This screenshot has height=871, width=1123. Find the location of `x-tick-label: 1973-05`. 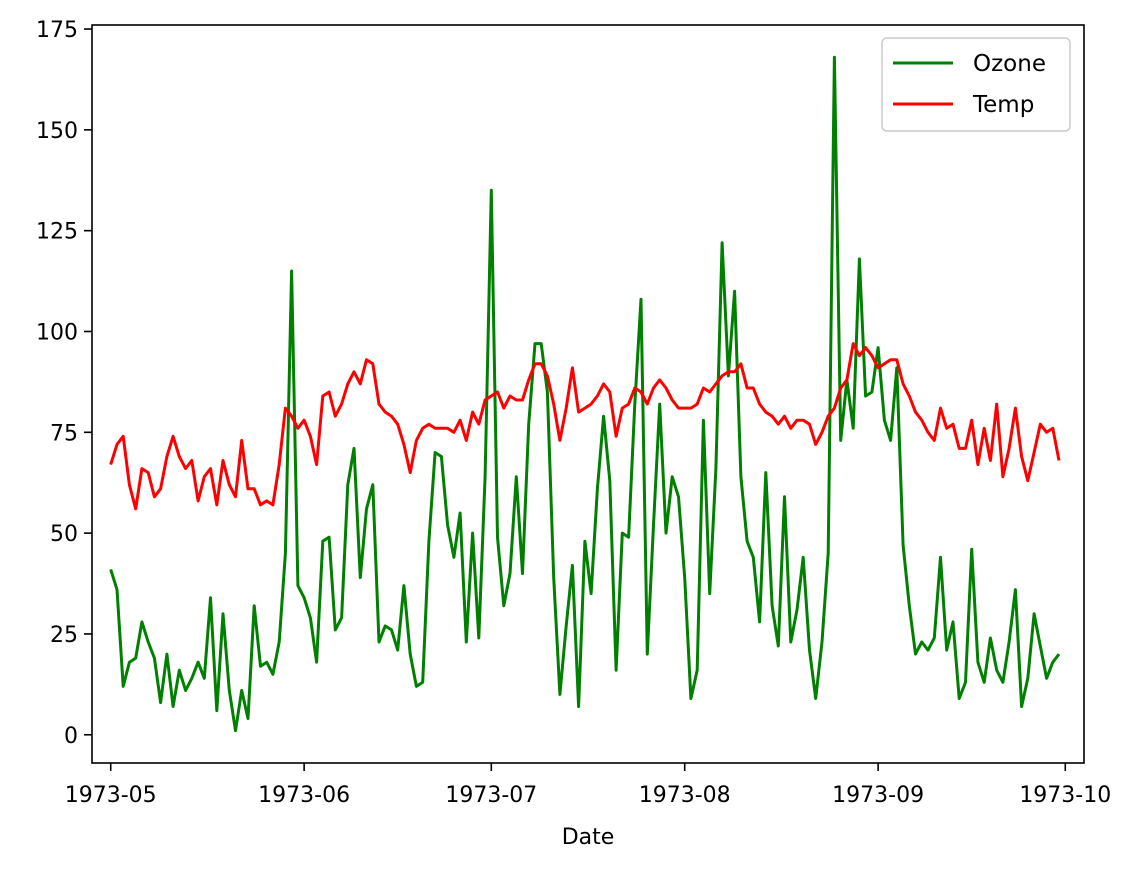

x-tick-label: 1973-05 is located at coordinates (111, 795).